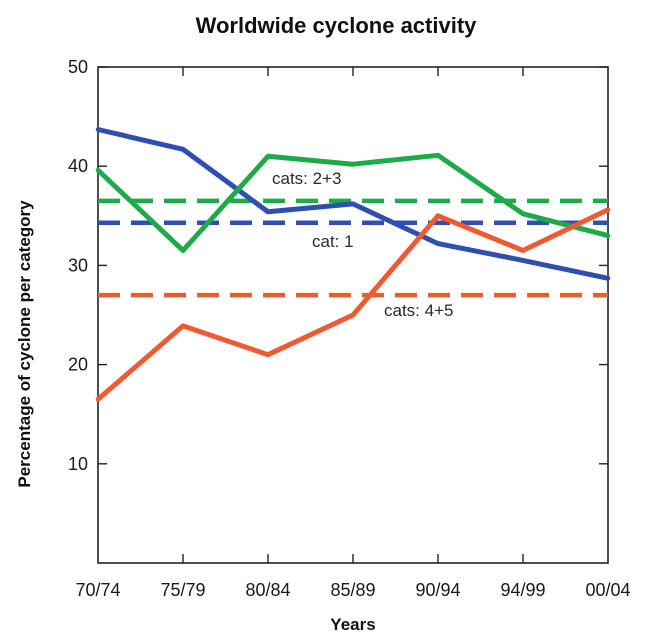 The height and width of the screenshot is (634, 647). What do you see at coordinates (78, 166) in the screenshot?
I see `y-tick-label: 40` at bounding box center [78, 166].